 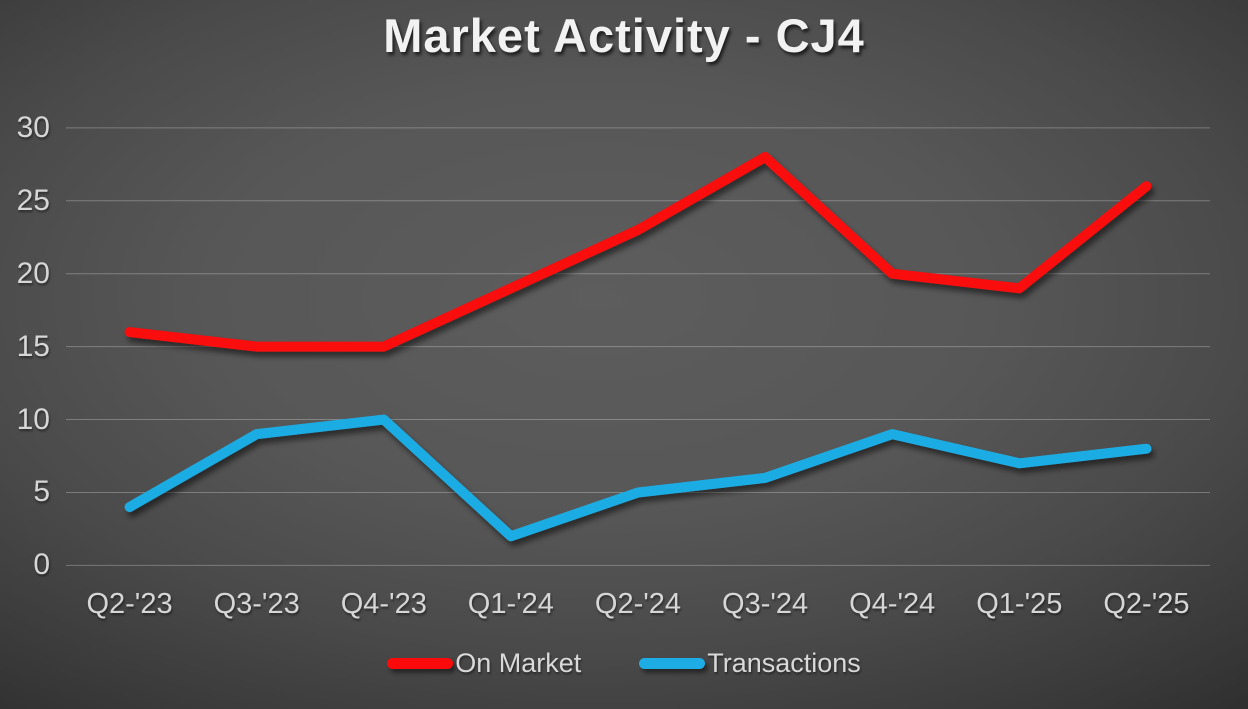 I want to click on x-axis-label-6: Q4-'24, so click(x=892, y=604).